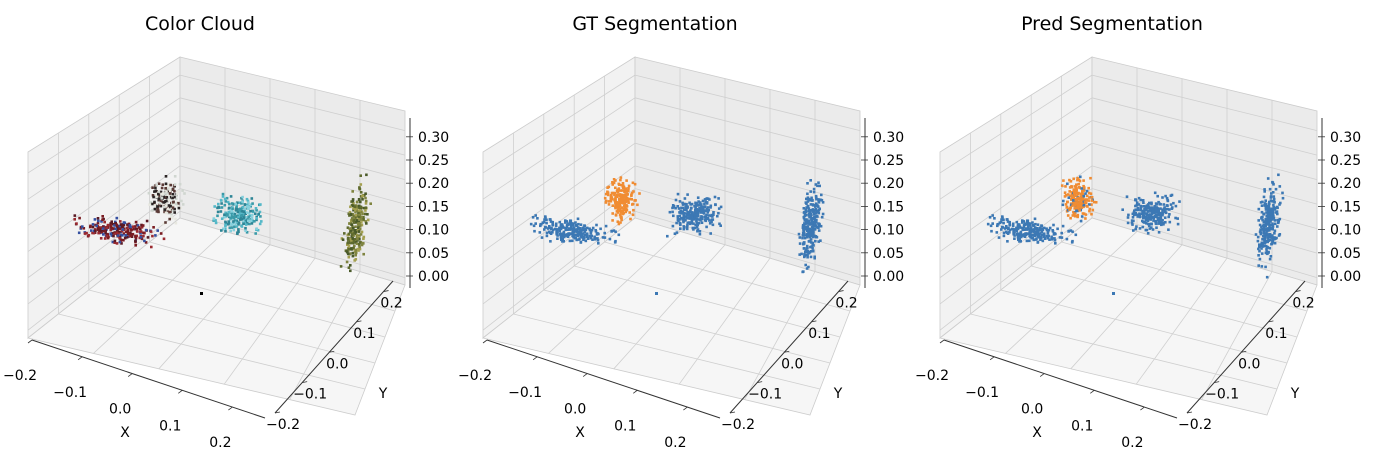 This screenshot has height=454, width=1380. Describe the element at coordinates (283, 425) in the screenshot. I see `y-tick-label: −0.2` at that location.